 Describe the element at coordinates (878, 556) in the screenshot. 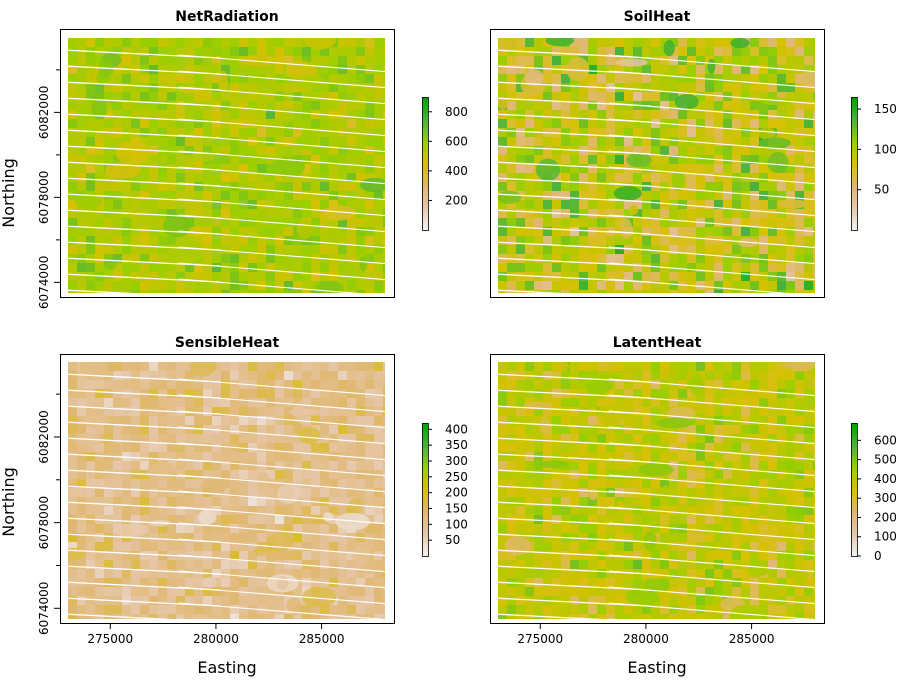

I see `legend-tick-label: 0` at that location.